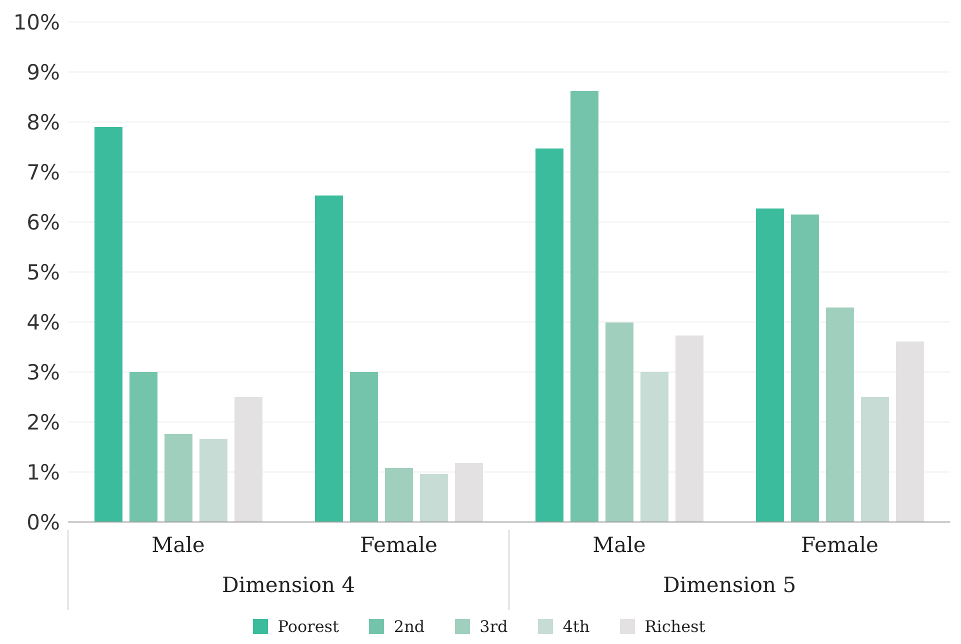 Image resolution: width=961 pixels, height=644 pixels. What do you see at coordinates (43, 122) in the screenshot?
I see `y-tick-label: 8%` at bounding box center [43, 122].